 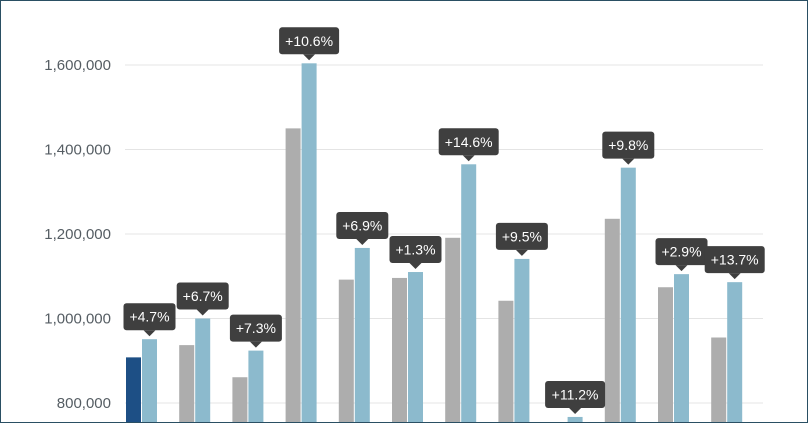 What do you see at coordinates (77, 319) in the screenshot?
I see `y-tick-label: 1,000,000` at bounding box center [77, 319].